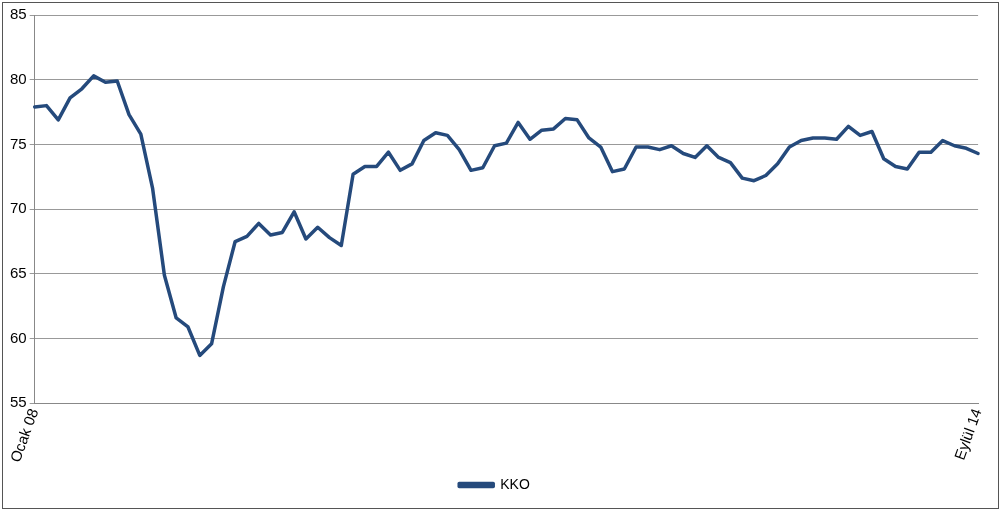 This screenshot has height=511, width=1001. I want to click on y-tick-label: 75, so click(18, 143).